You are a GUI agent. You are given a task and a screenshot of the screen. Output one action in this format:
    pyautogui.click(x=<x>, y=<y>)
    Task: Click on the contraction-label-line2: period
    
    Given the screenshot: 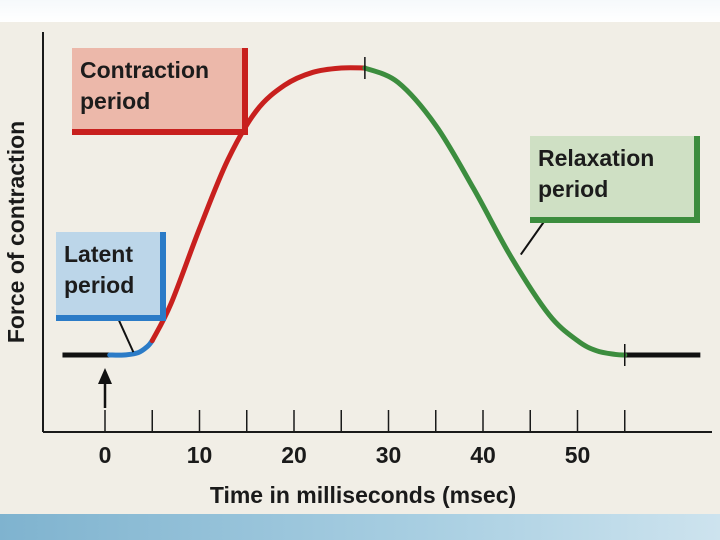 What is the action you would take?
    pyautogui.click(x=115, y=101)
    